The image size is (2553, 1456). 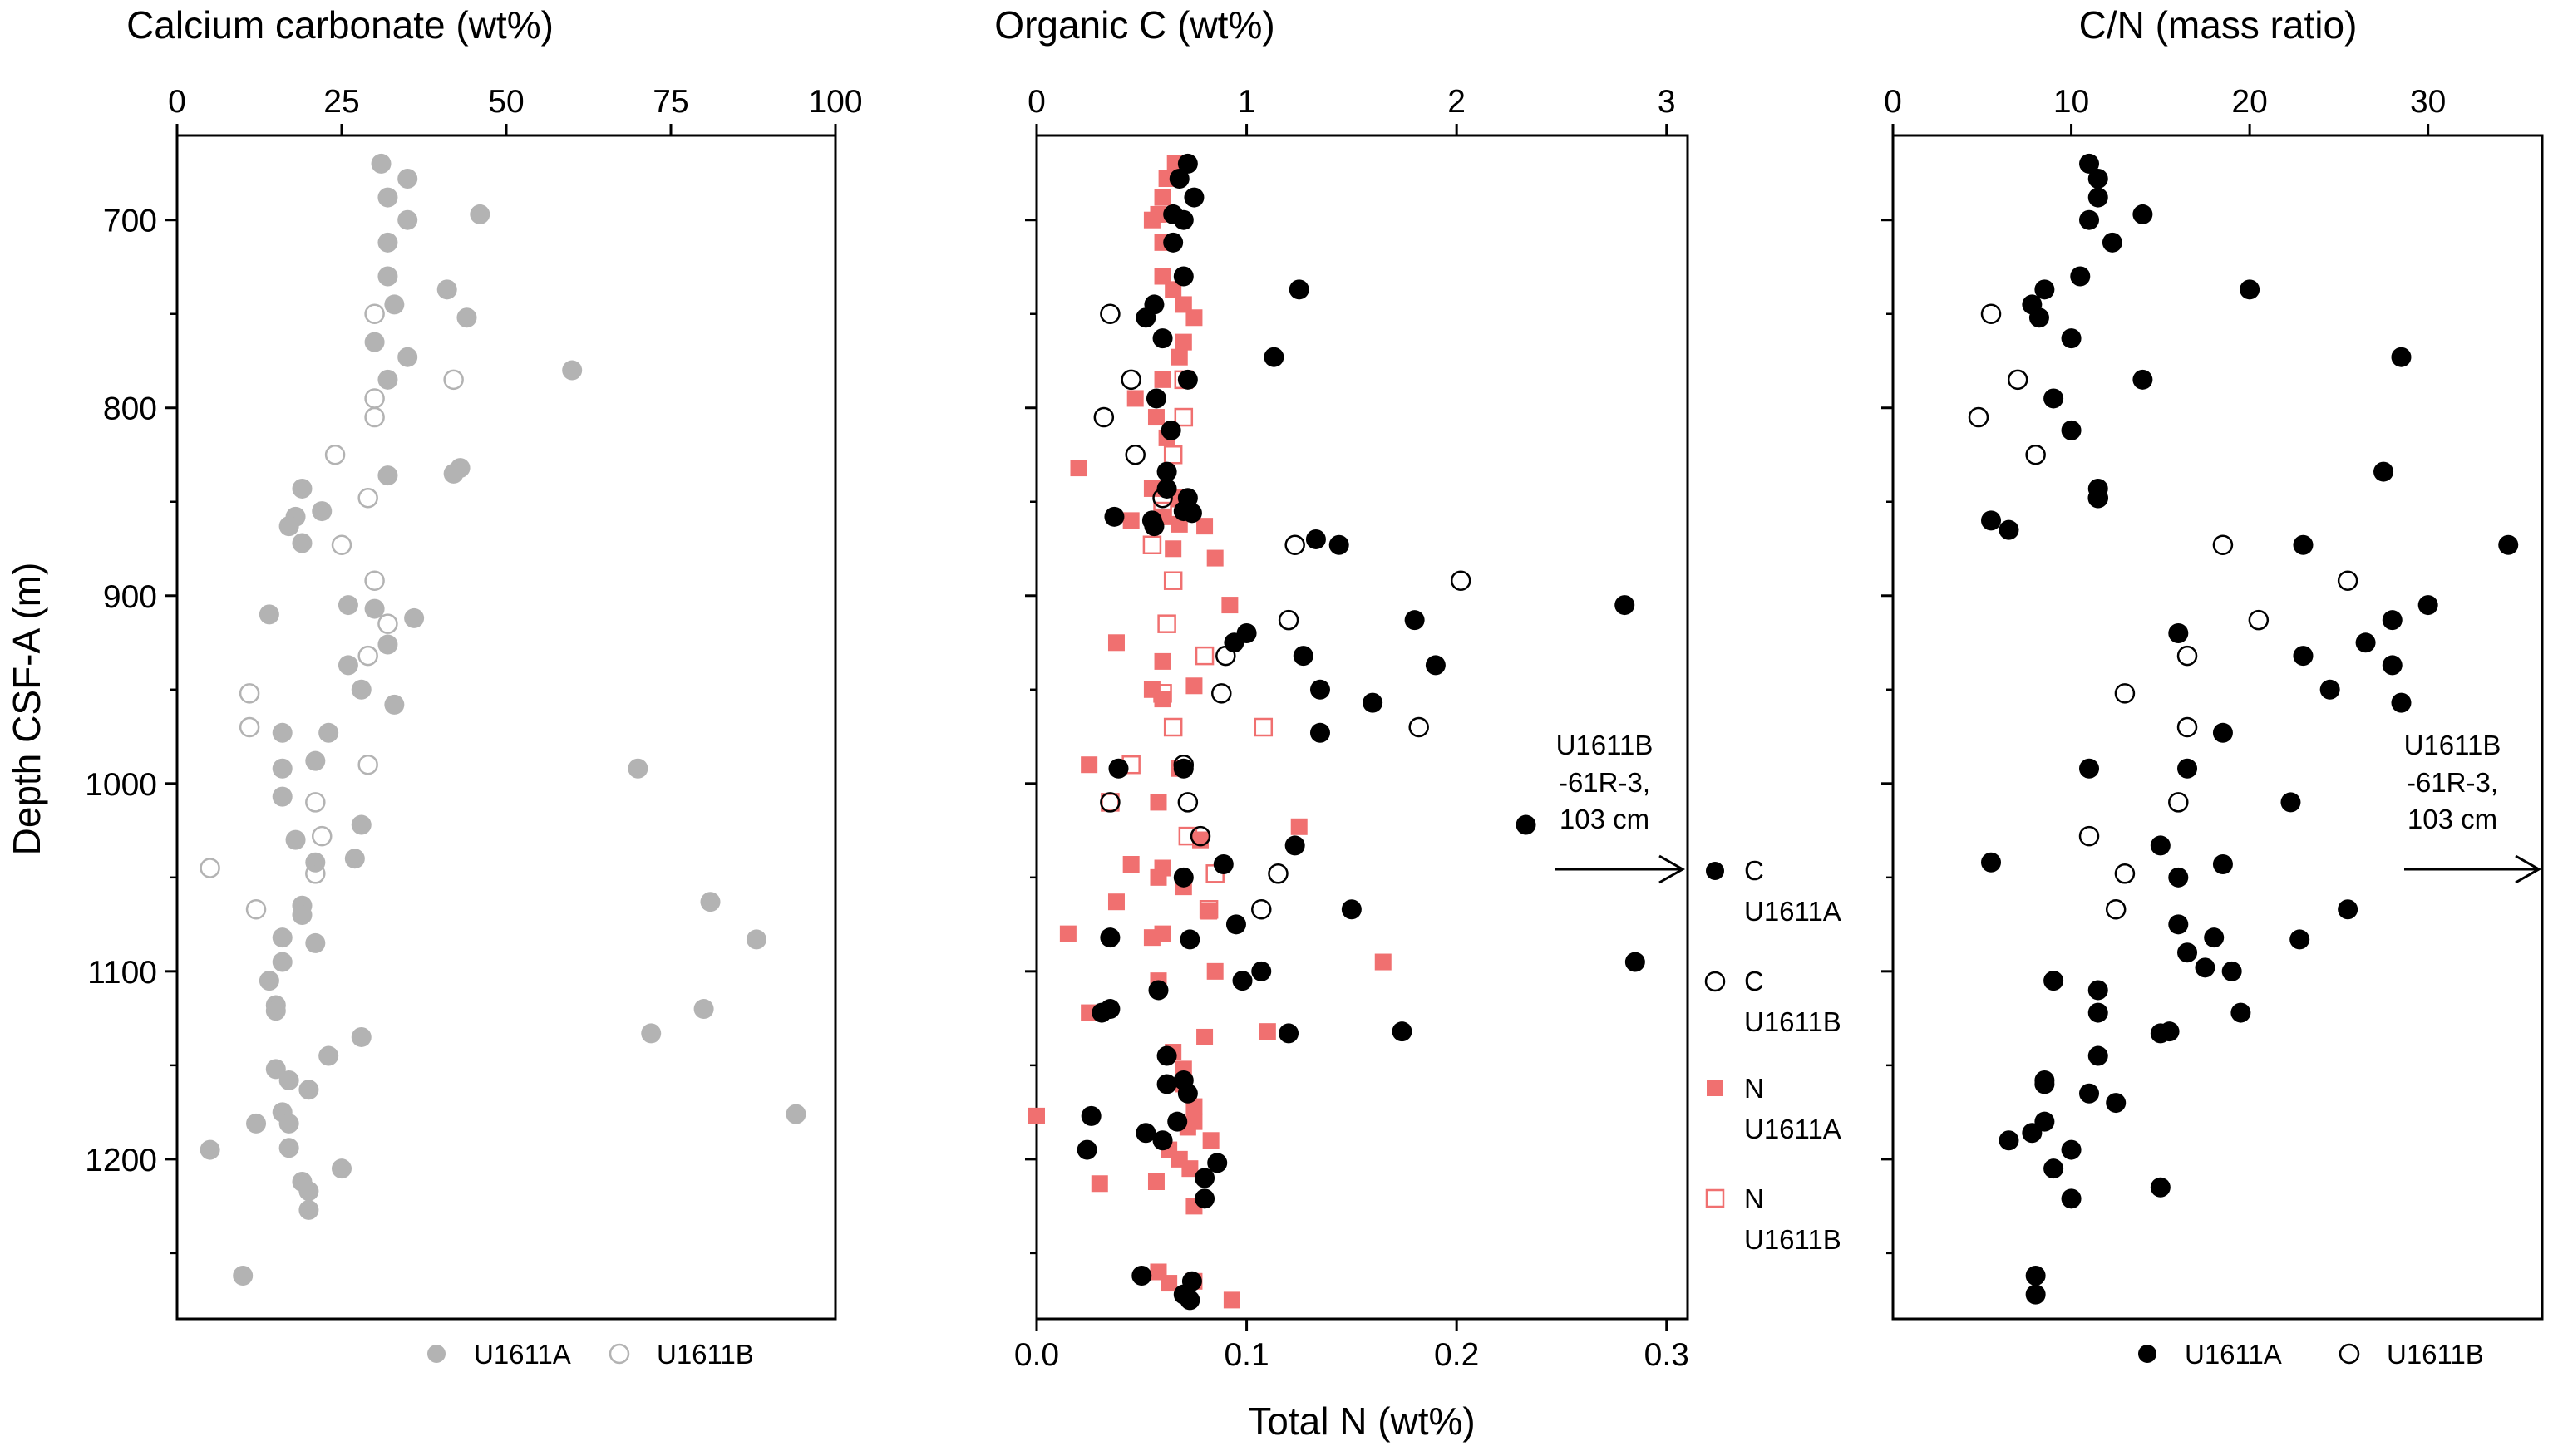 I want to click on legend-b-c-u1611b-marker, so click(x=1715, y=981).